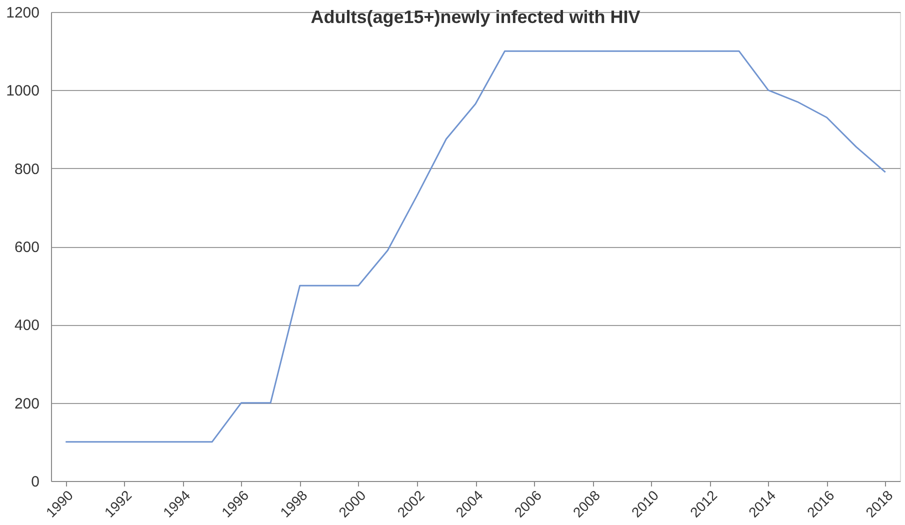 Image resolution: width=905 pixels, height=525 pixels. Describe the element at coordinates (27, 403) in the screenshot. I see `y-tick-label: 200` at that location.